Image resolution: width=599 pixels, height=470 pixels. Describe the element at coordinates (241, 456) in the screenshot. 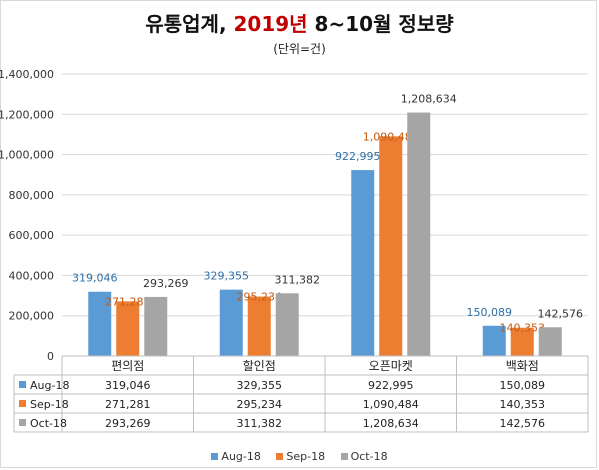

I see `legend-label-aug: Aug-18` at that location.